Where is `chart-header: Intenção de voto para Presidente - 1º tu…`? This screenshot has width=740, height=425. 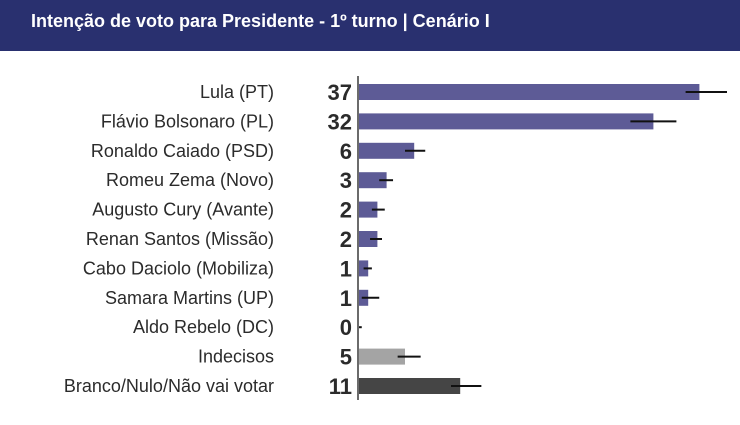 chart-header: Intenção de voto para Presidente - 1º tu… is located at coordinates (370, 25).